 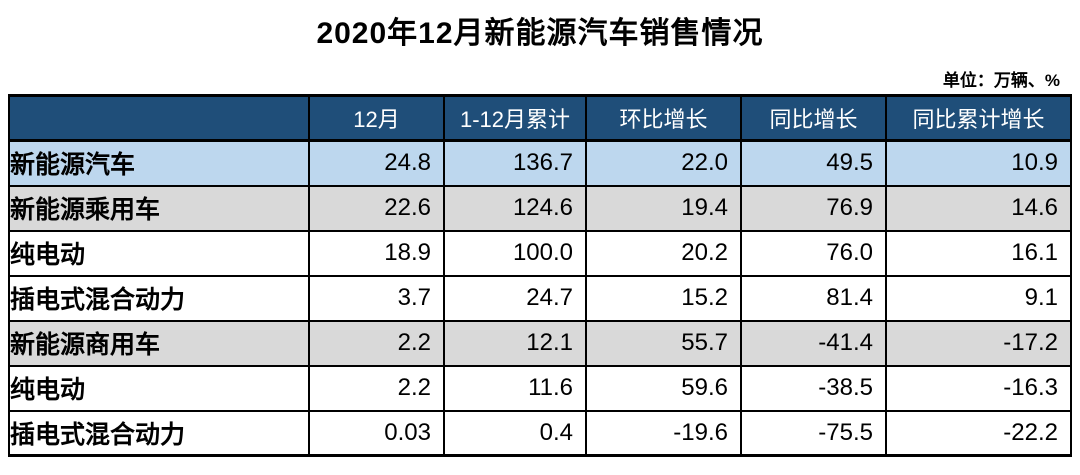 What do you see at coordinates (663, 298) in the screenshot?
I see `cell-value: 15.2` at bounding box center [663, 298].